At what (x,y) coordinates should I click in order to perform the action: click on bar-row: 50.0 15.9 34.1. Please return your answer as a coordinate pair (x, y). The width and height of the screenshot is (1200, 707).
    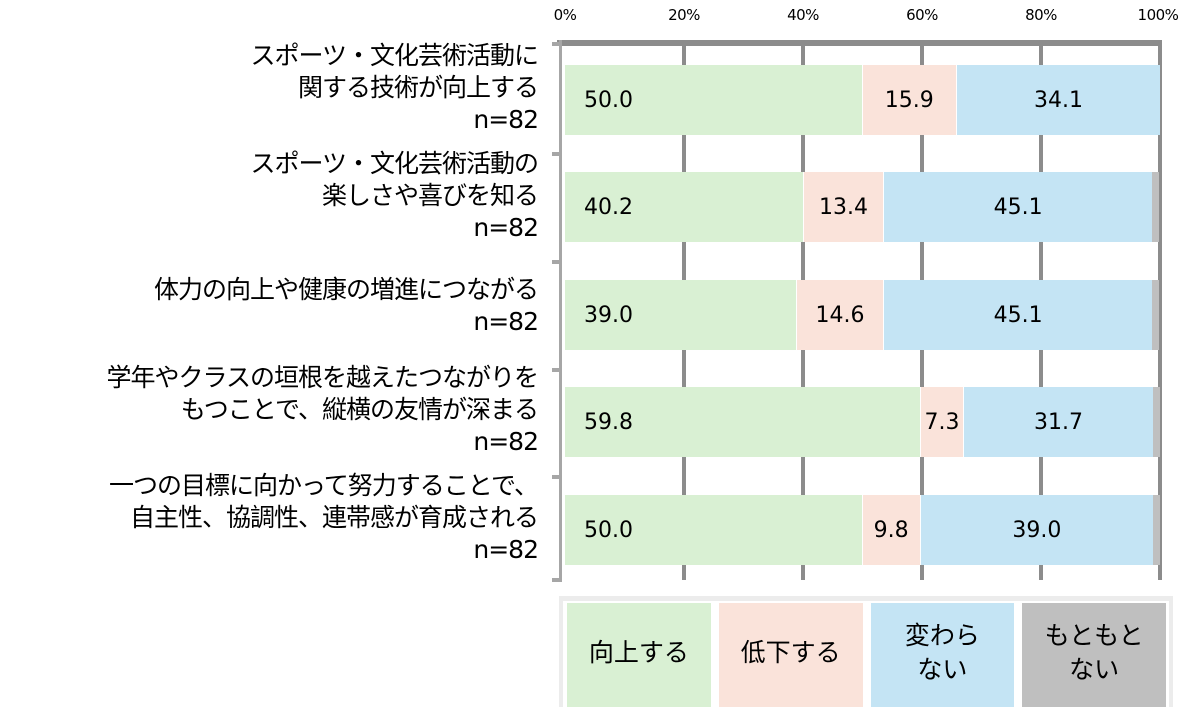
    Looking at the image, I should click on (862, 100).